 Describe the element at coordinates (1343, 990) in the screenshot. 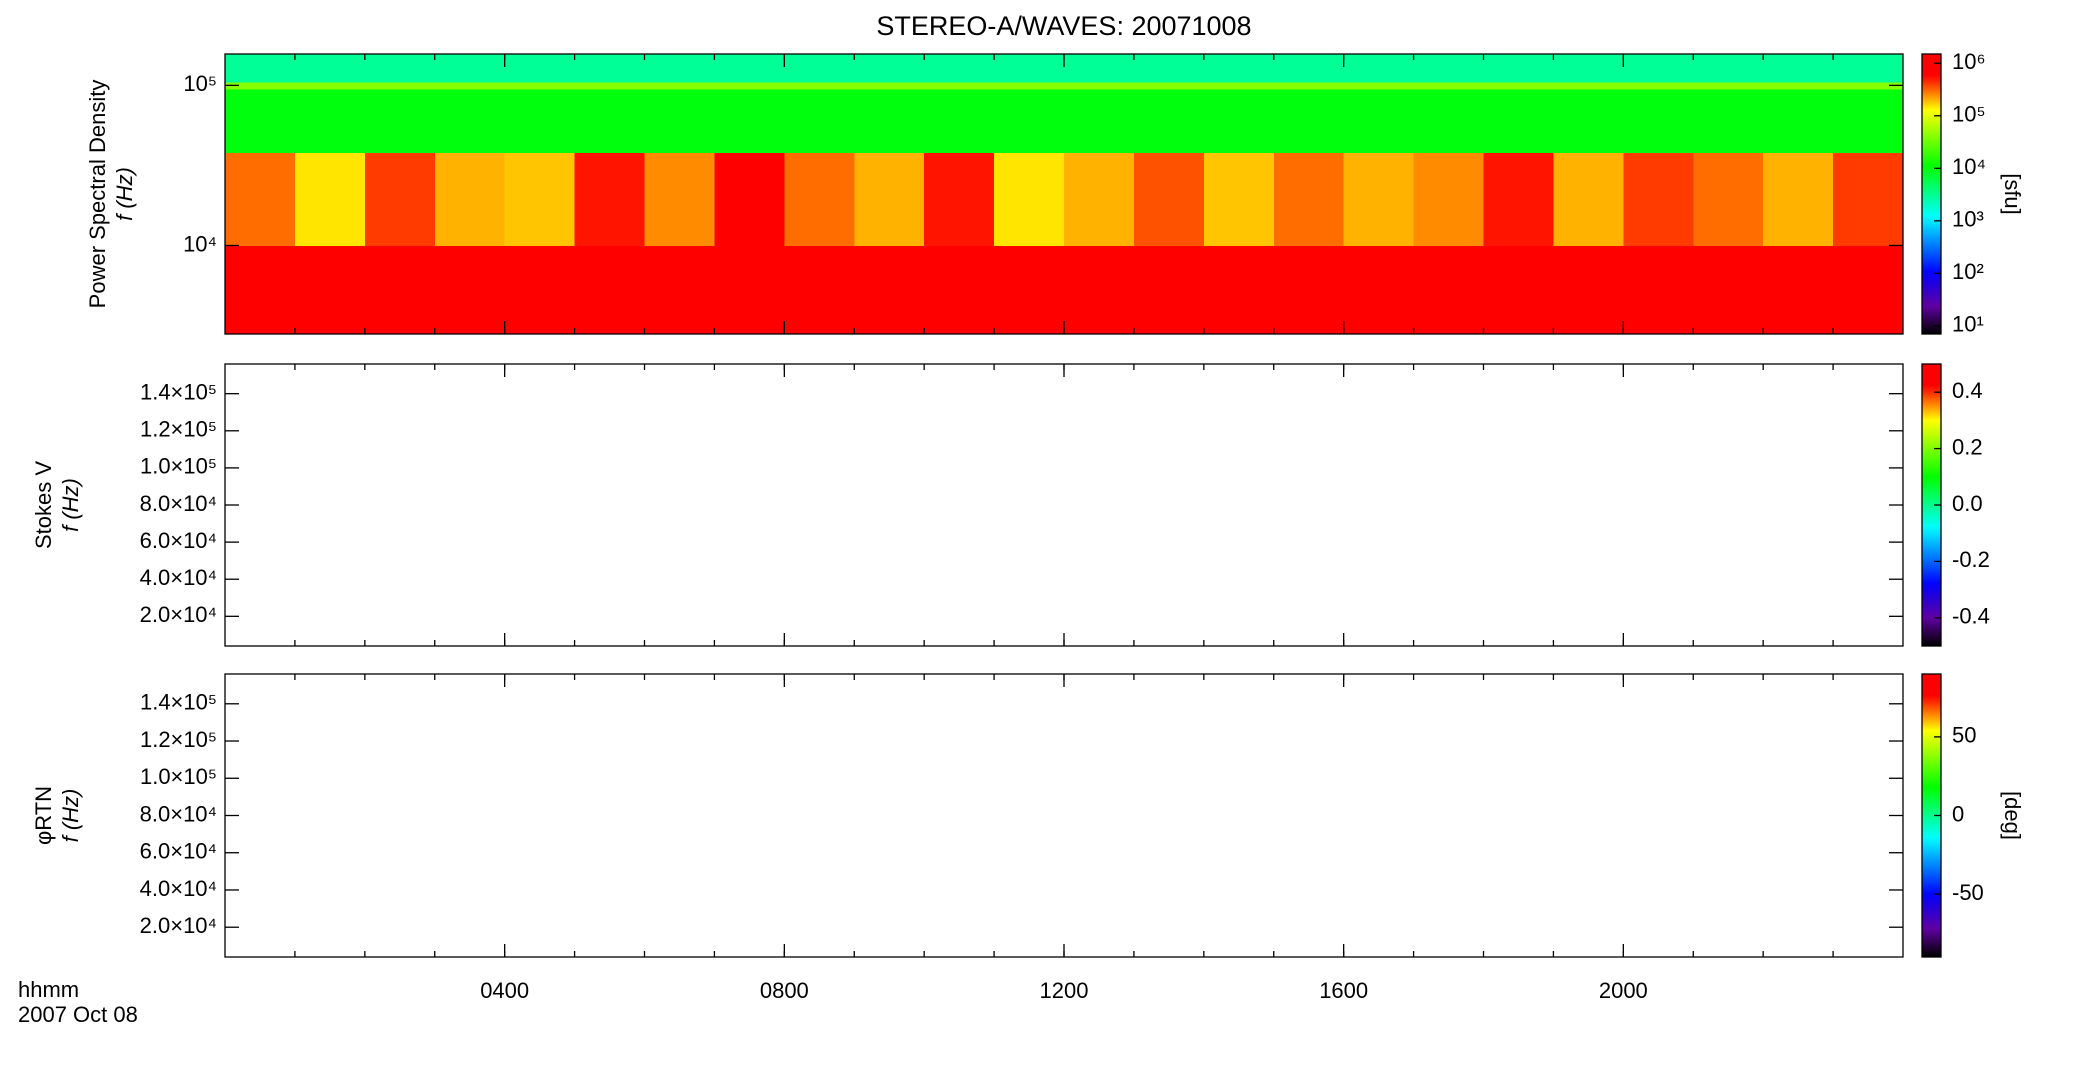

I see `x-tick-label: 1600` at that location.